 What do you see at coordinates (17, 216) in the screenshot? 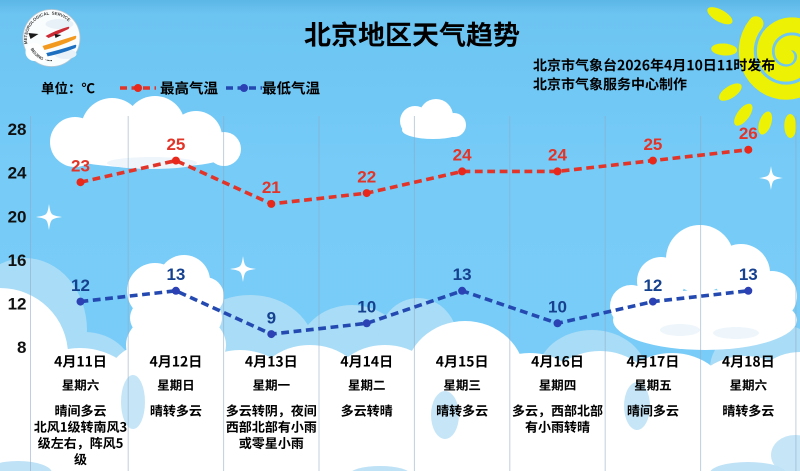
I see `svg-text: 20` at bounding box center [17, 216].